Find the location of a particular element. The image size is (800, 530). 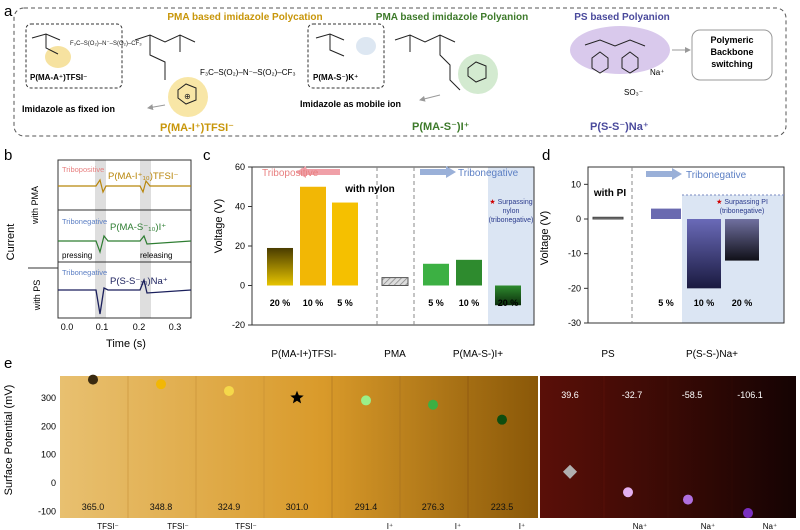

panel-d-category-labels: 5 % 10 % 20 % is located at coordinates (705, 303).